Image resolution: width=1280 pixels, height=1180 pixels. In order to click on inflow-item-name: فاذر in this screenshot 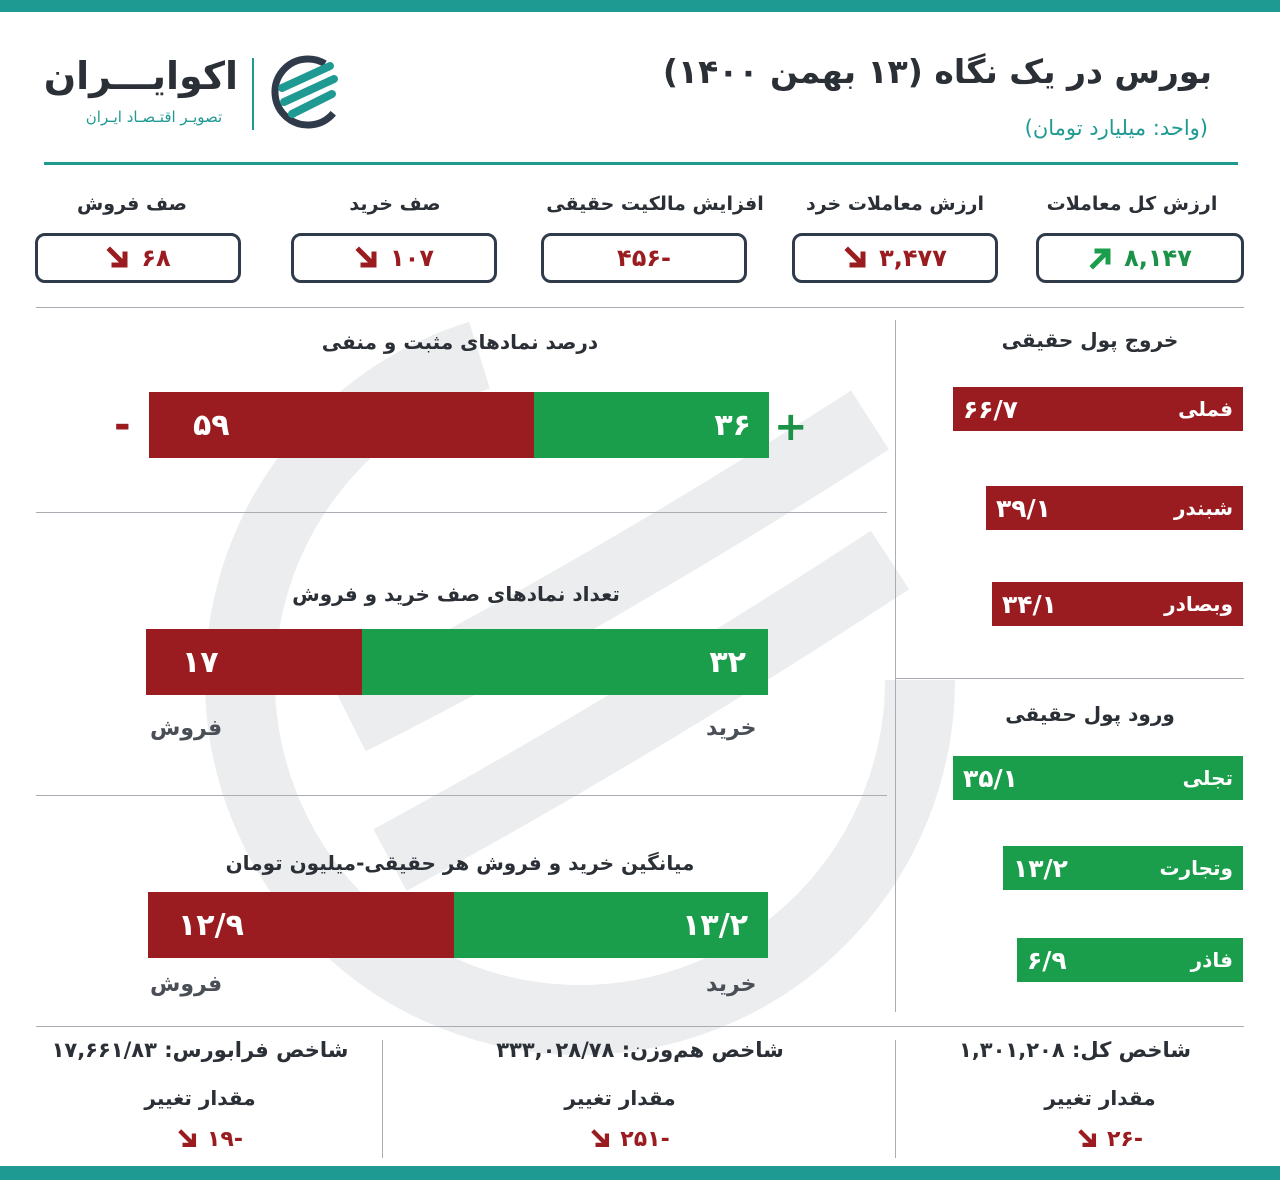, I will do `click(1211, 960)`.